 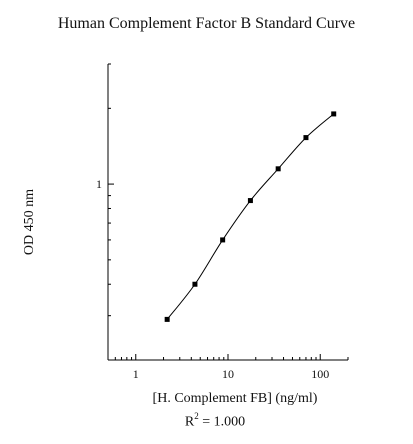 I want to click on r-squared-prefix: R, so click(x=189, y=422).